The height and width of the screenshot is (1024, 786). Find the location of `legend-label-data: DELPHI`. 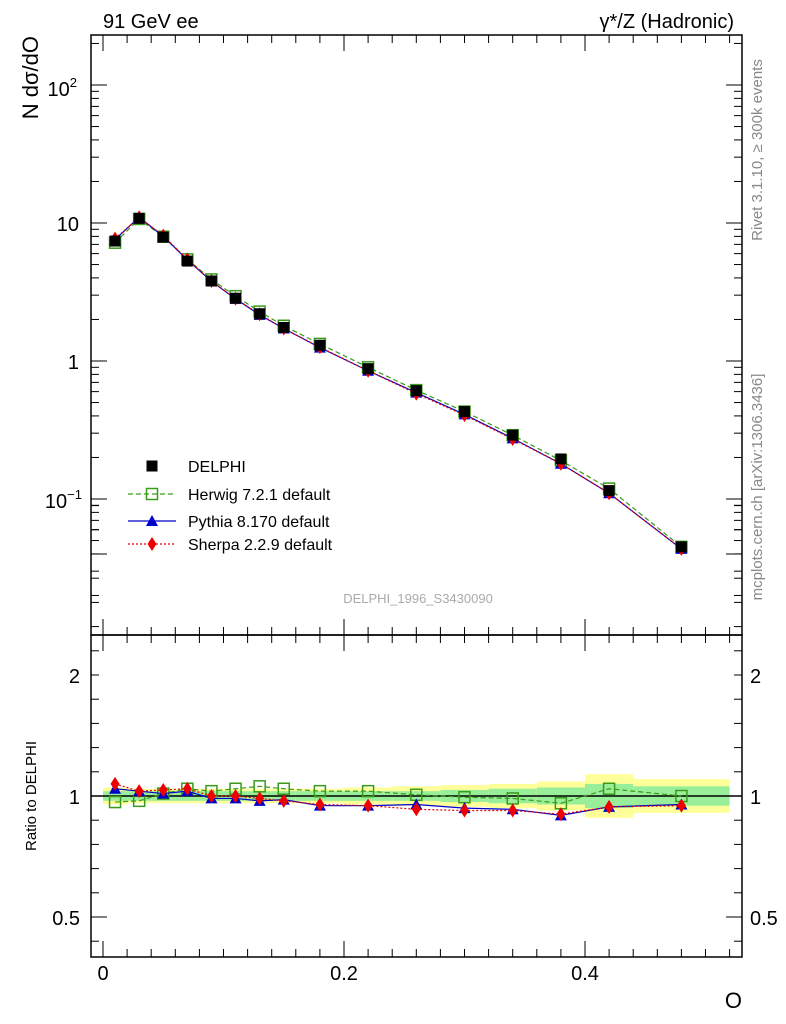

legend-label-data: DELPHI is located at coordinates (217, 467).